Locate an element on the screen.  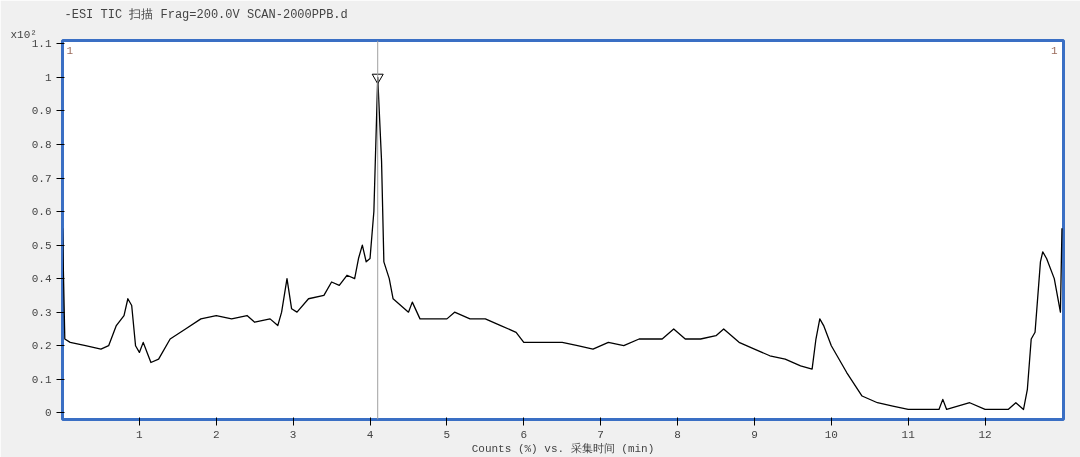
y-tick-label: 0.2 is located at coordinates (41, 346).